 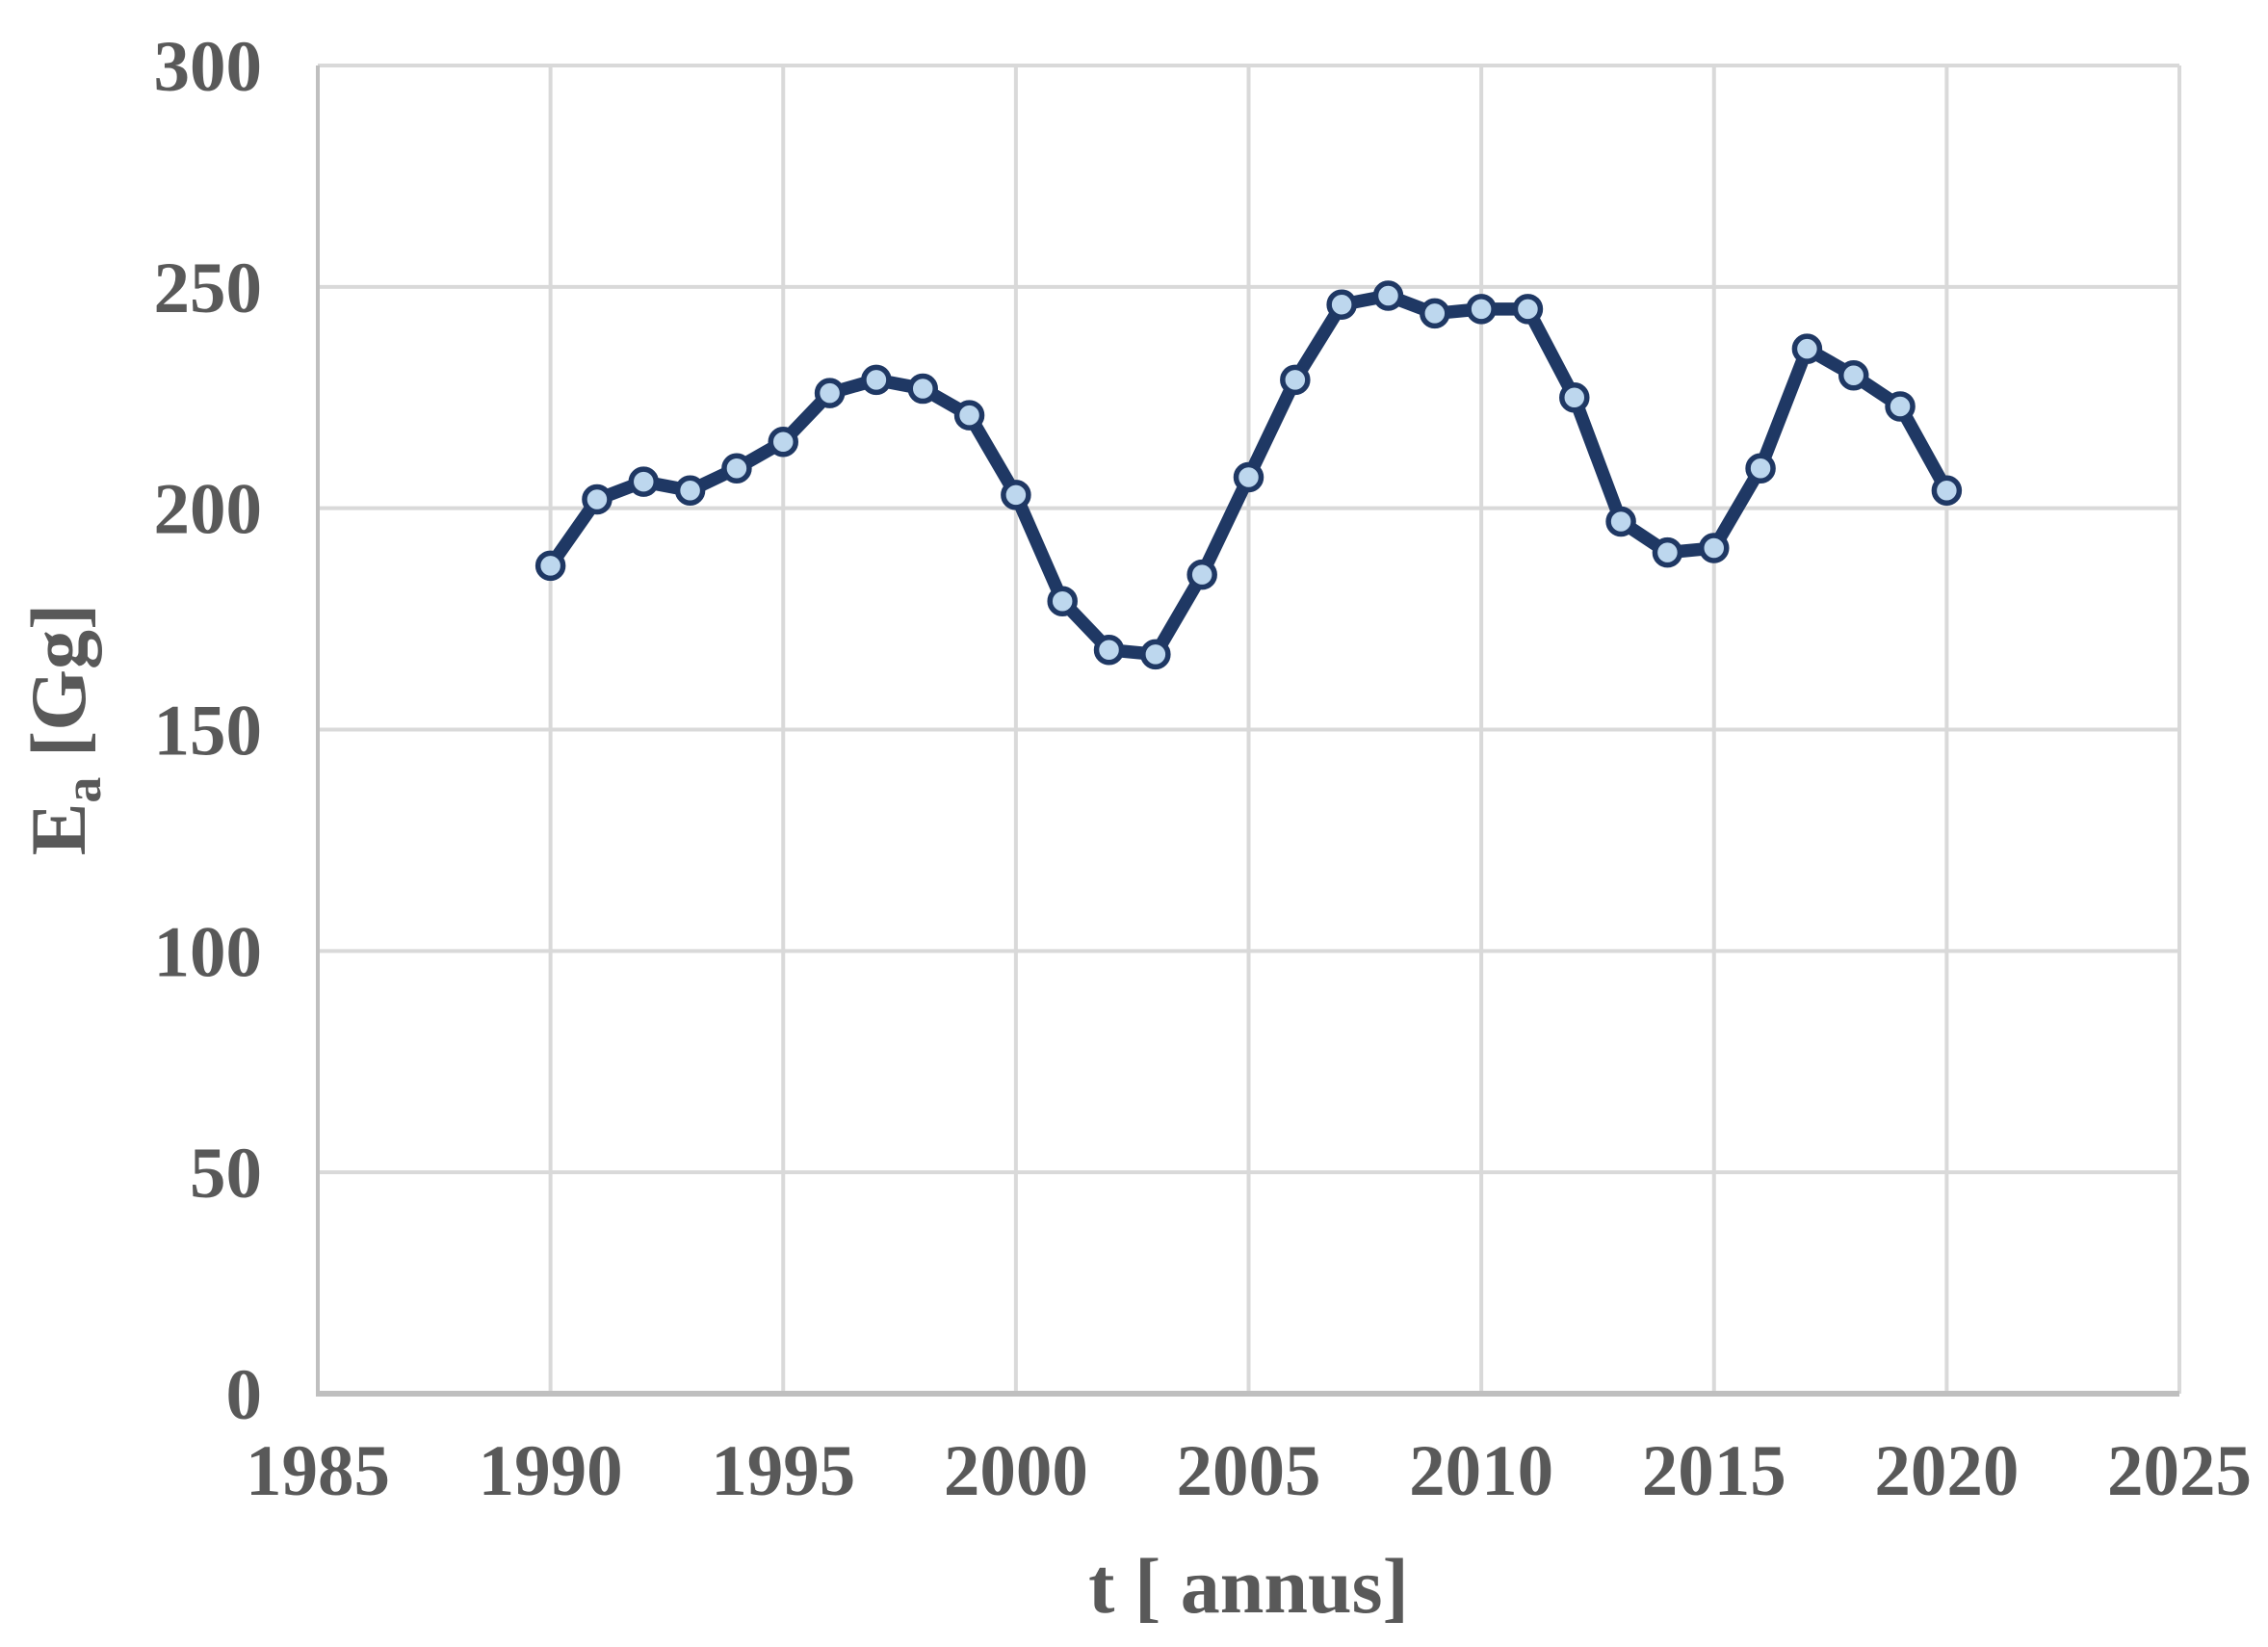 What do you see at coordinates (208, 952) in the screenshot?
I see `y-tick-label: 100` at bounding box center [208, 952].